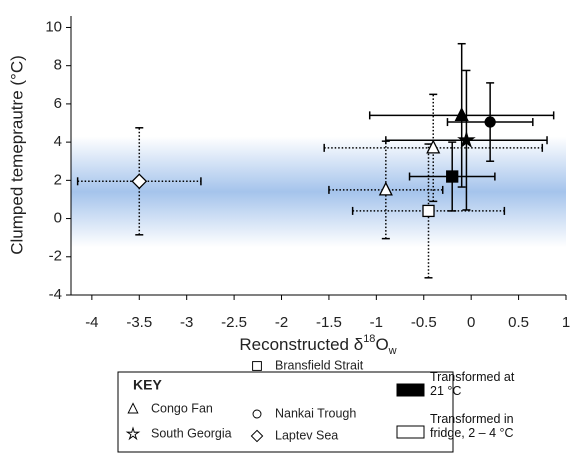 This screenshot has width=571, height=453. What do you see at coordinates (315, 413) in the screenshot?
I see `legend-label: Nankai Trough` at bounding box center [315, 413].